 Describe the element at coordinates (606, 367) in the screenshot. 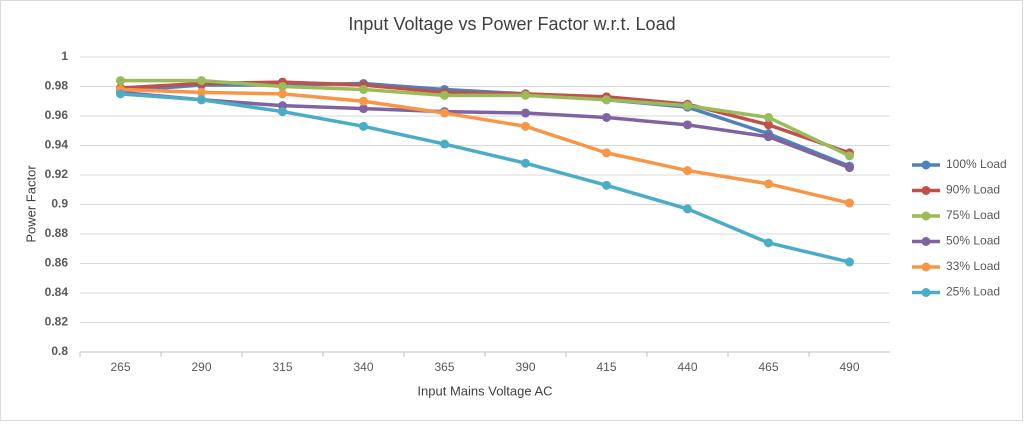

I see `x-tick-label: 415` at that location.